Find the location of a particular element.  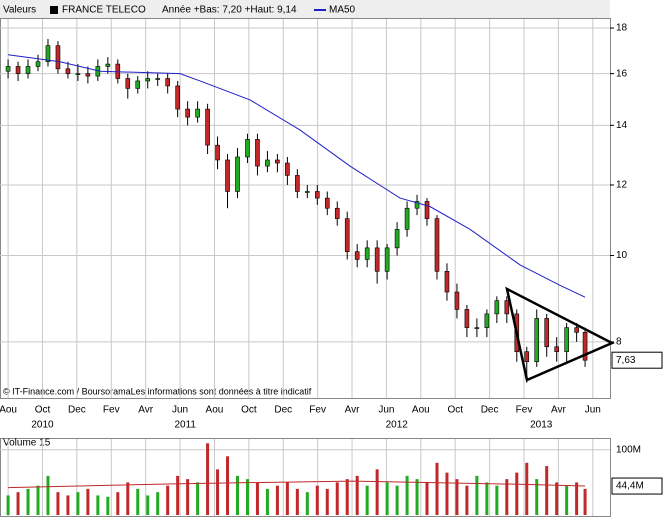

volume-ma-line is located at coordinates (297, 484).